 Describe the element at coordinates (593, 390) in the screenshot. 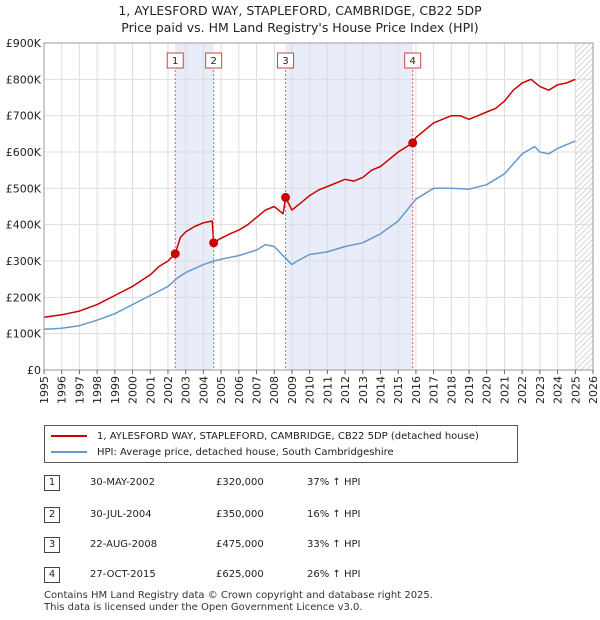

I see `x-tick-label: 2026` at that location.